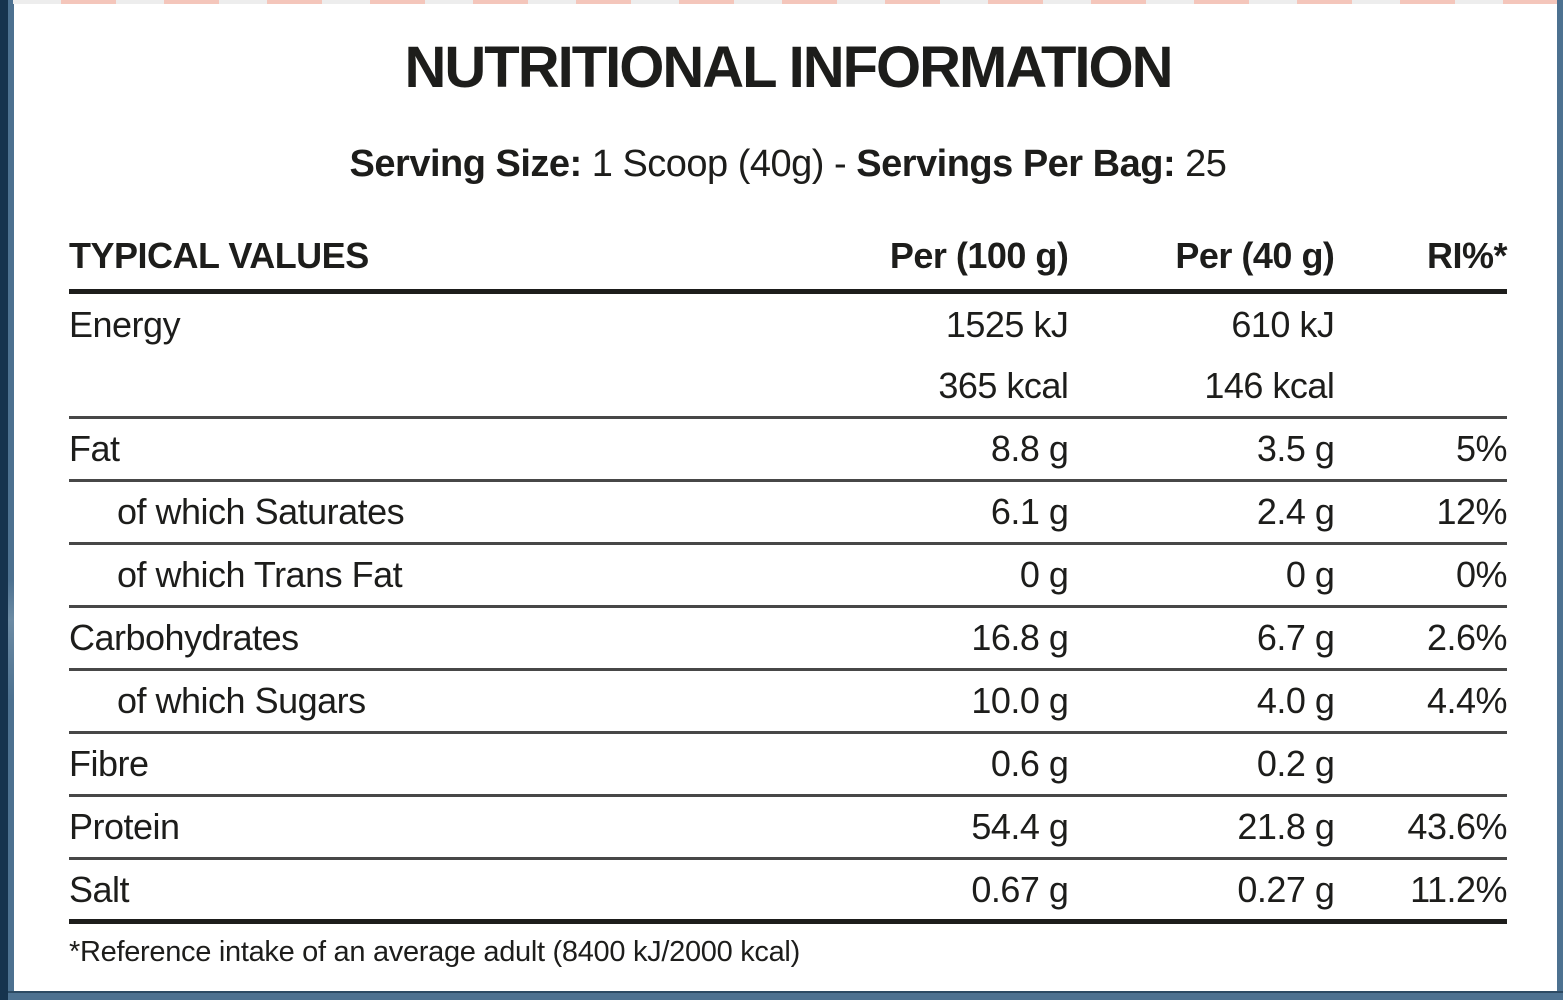 This screenshot has height=1000, width=1563. I want to click on row-label: Fat, so click(94, 449).